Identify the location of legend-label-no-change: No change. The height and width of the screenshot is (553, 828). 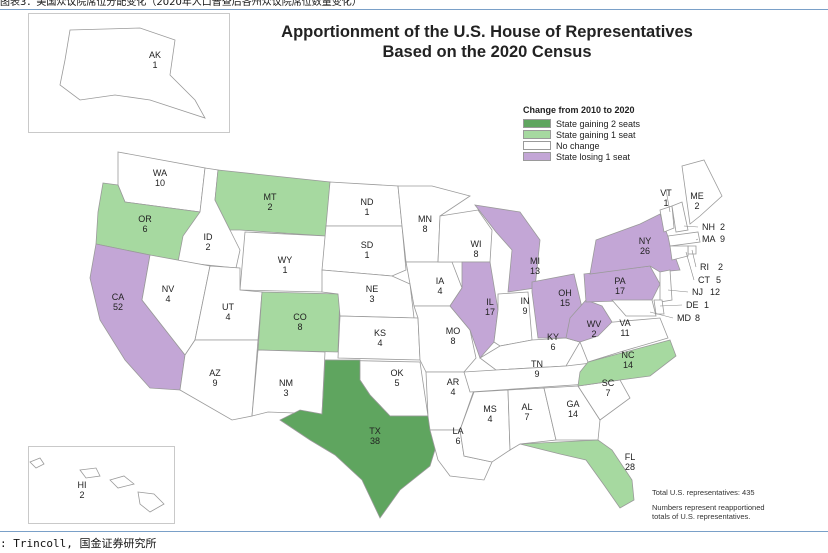
(578, 145).